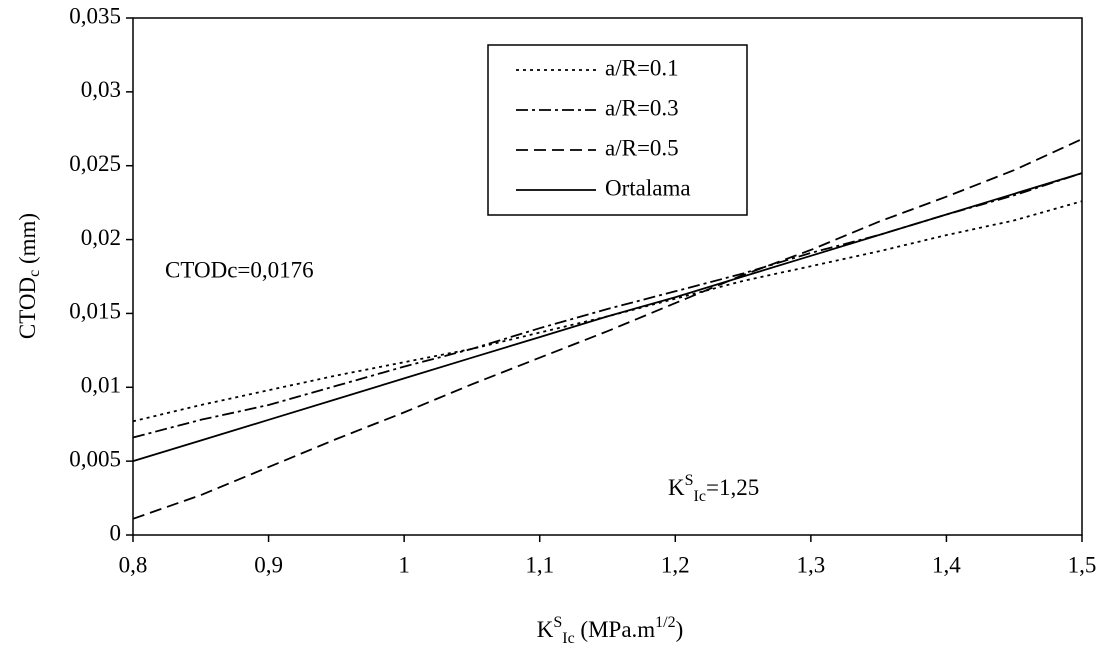  Describe the element at coordinates (675, 564) in the screenshot. I see `x-tick-label: 1,2` at that location.